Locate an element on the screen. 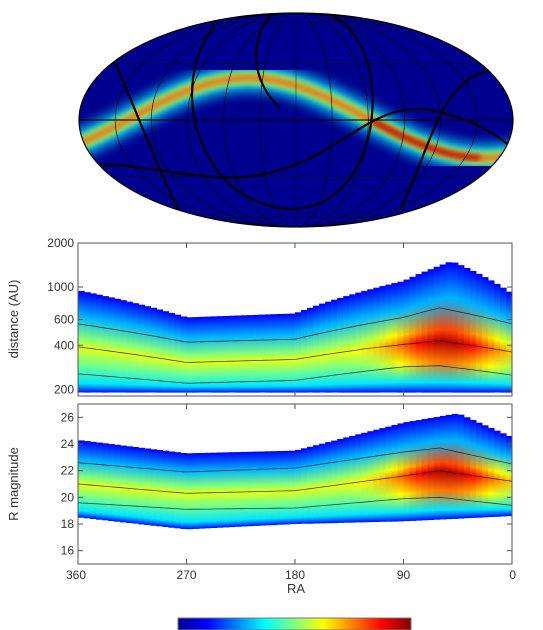 Image resolution: width=543 pixels, height=630 pixels. colorbar-frame is located at coordinates (294, 623).